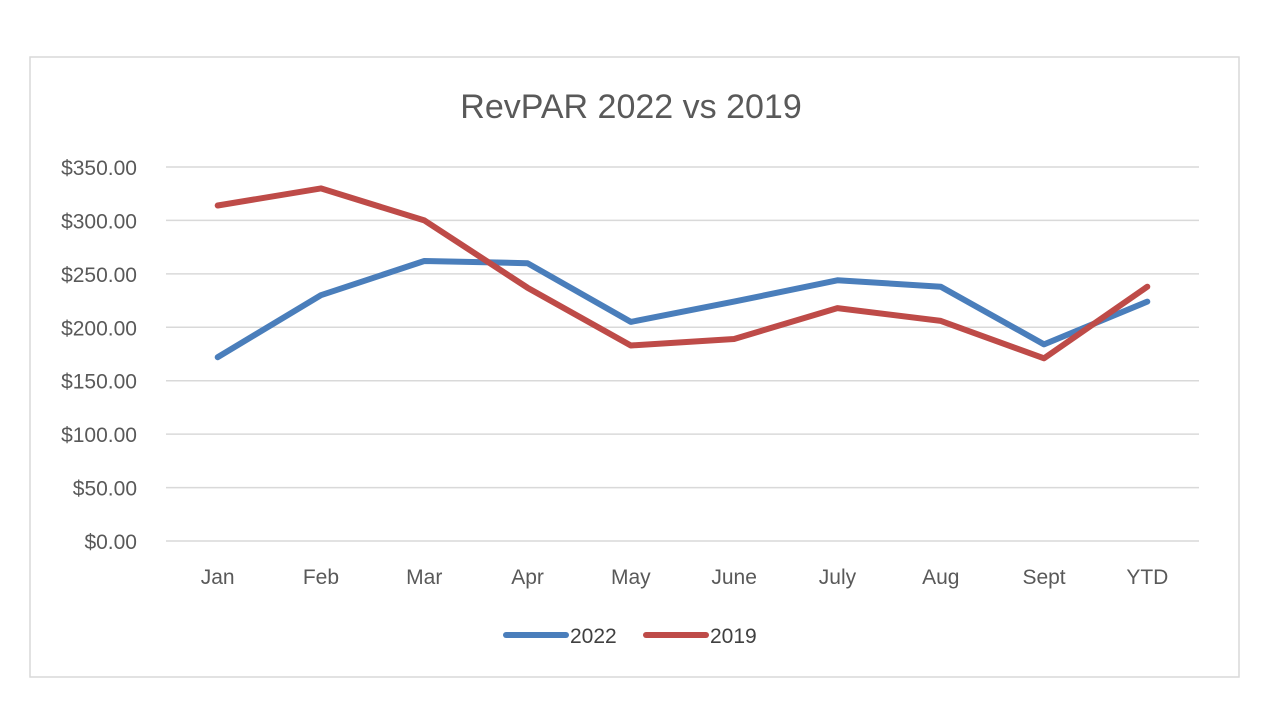  What do you see at coordinates (630, 636) in the screenshot?
I see `legend: 2022 2019` at bounding box center [630, 636].